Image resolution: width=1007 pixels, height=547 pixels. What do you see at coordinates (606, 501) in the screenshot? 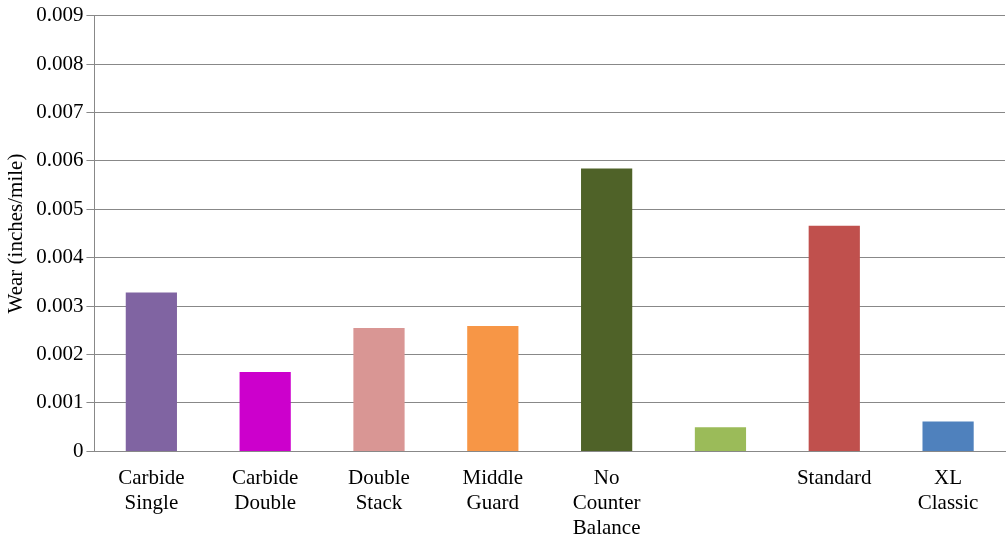
I see `x-tick-label: No Counter Balance` at bounding box center [606, 501].